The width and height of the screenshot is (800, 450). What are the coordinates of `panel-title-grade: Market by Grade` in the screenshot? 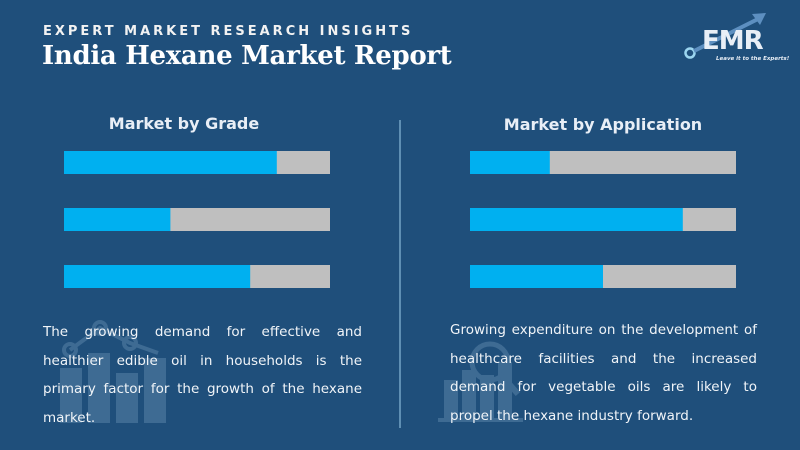 It's located at (184, 123).